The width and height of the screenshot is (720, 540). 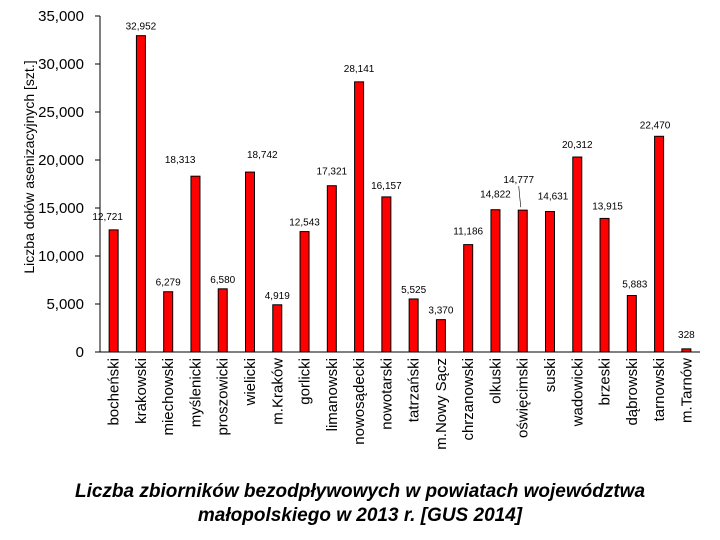 I want to click on category-label: myślenicki, so click(x=195, y=392).